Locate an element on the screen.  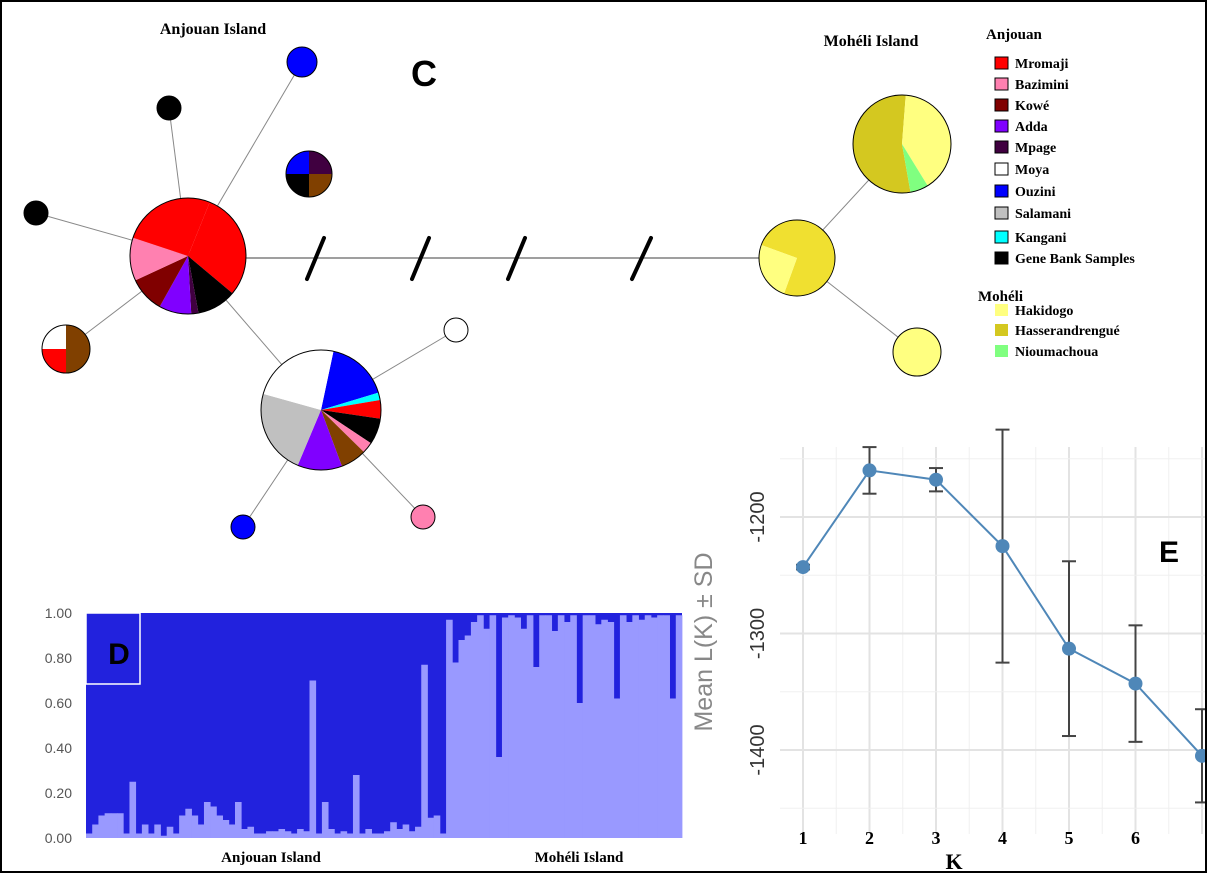
panel-label-d-box is located at coordinates (113, 648).